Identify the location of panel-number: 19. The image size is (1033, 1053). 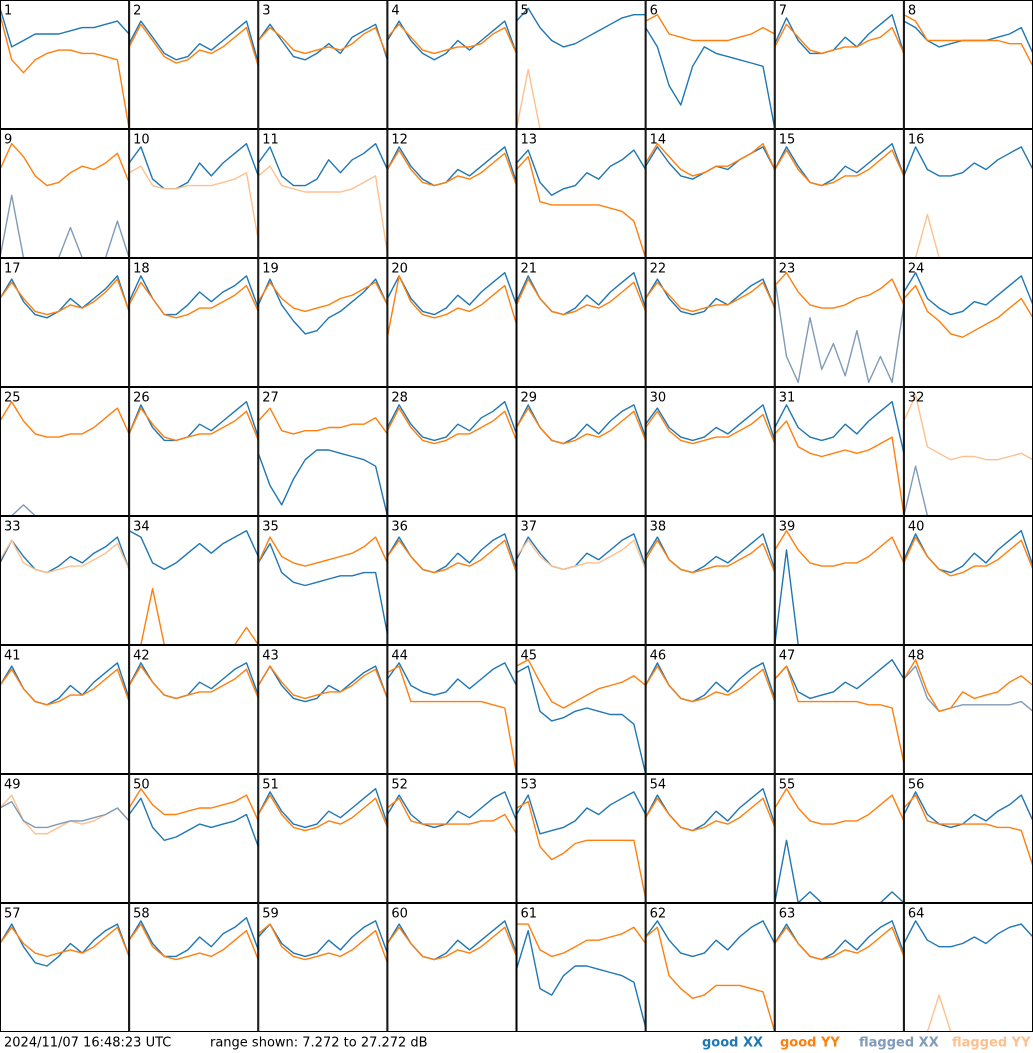
(270, 269).